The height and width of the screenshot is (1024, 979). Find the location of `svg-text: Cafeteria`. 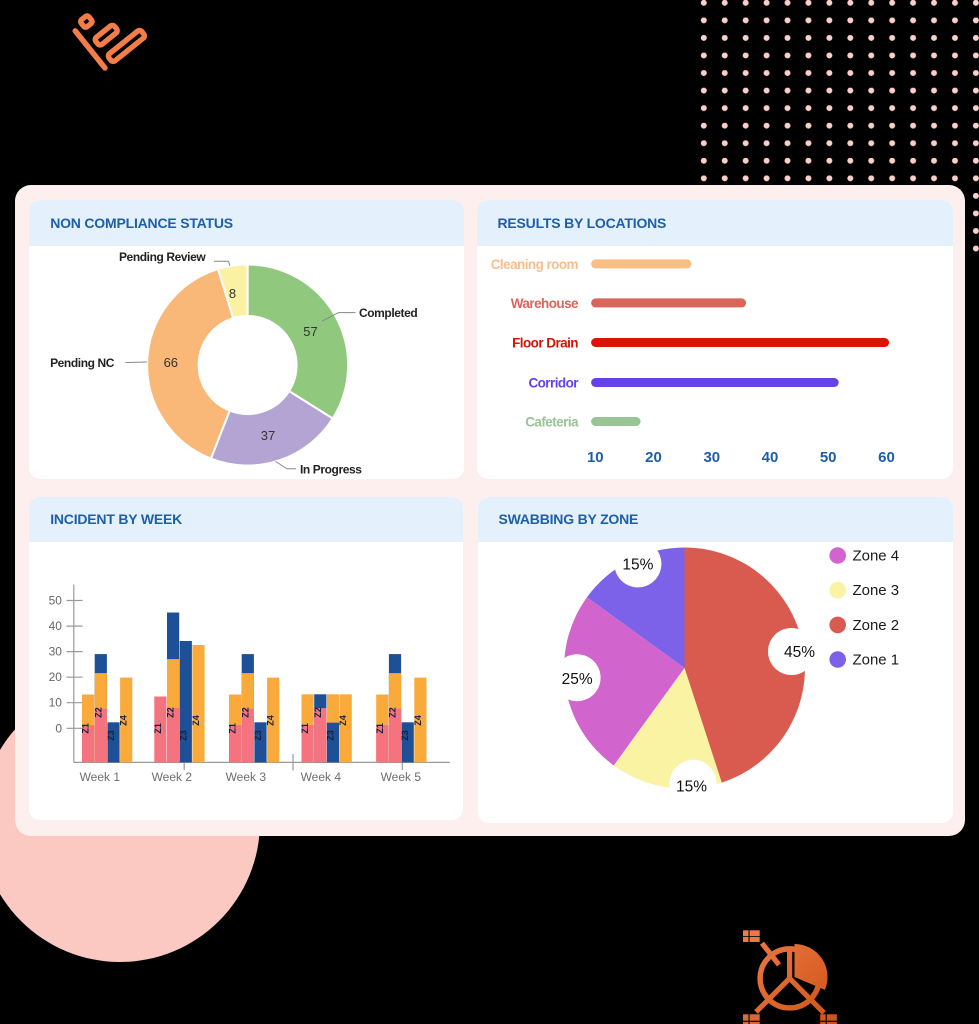

svg-text: Cafeteria is located at coordinates (552, 421).